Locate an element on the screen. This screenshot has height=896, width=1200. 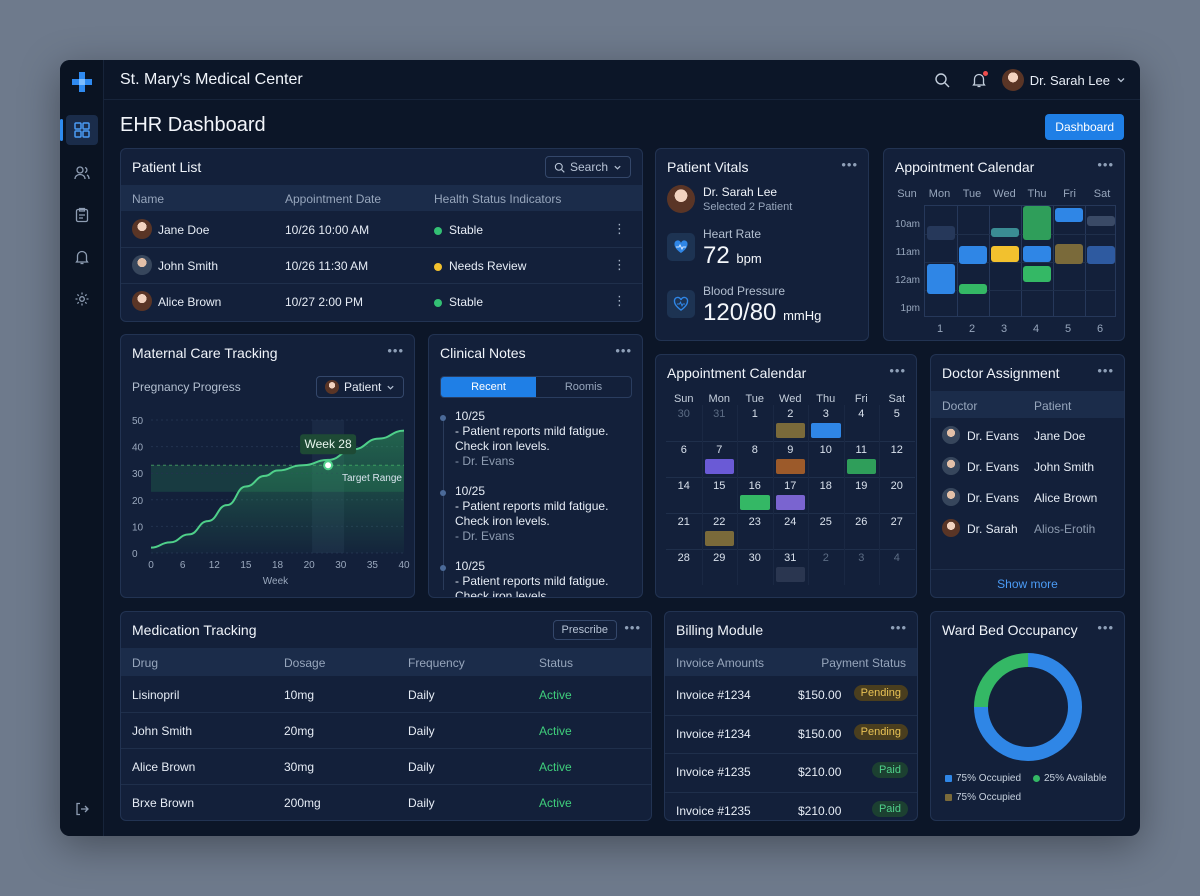
patient-select-dropdown: Patient is located at coordinates (360, 387).